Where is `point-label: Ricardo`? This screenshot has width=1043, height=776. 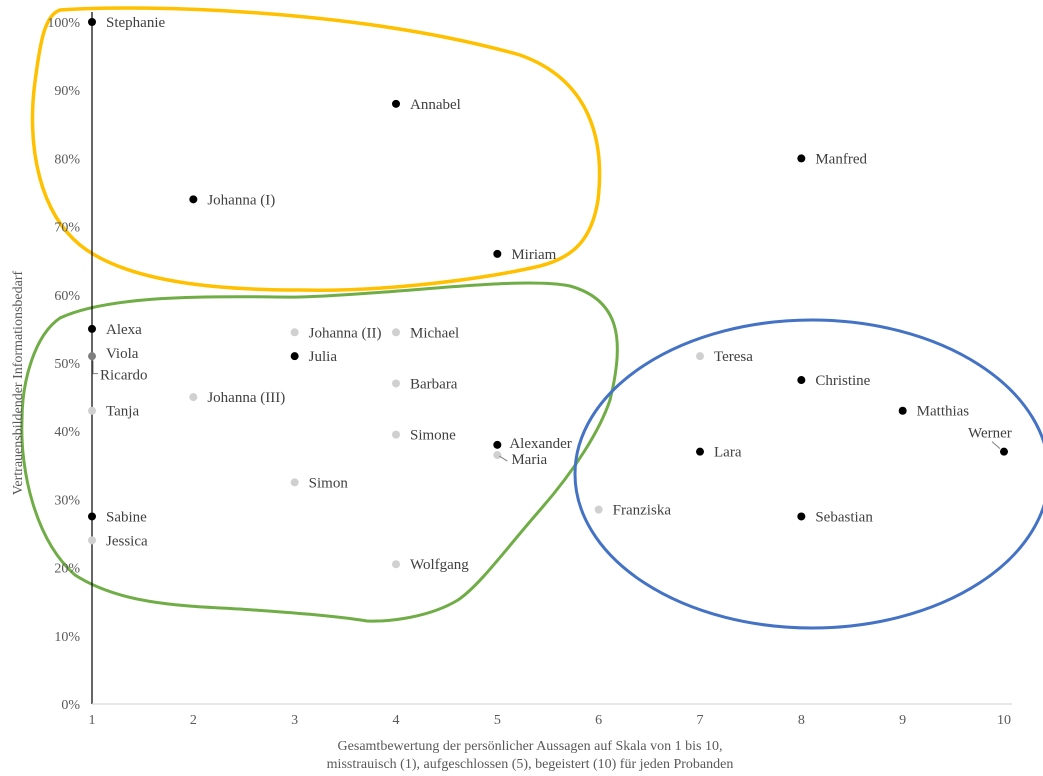 point-label: Ricardo is located at coordinates (123, 376).